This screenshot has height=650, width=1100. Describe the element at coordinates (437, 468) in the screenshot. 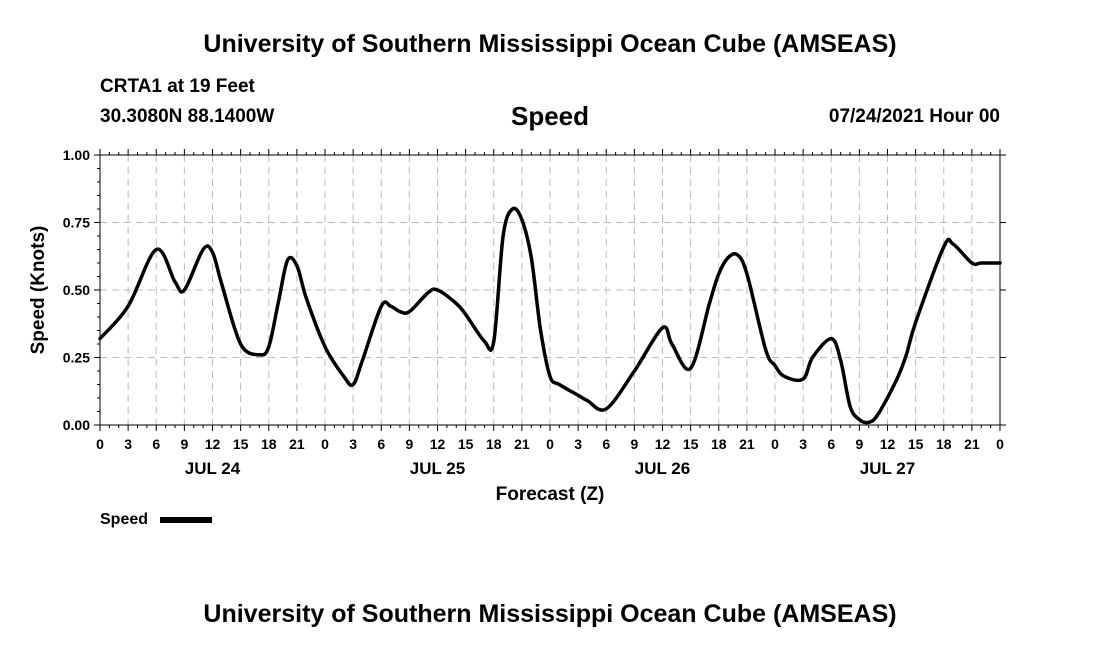

I see `x-day-label: JUL 25` at that location.